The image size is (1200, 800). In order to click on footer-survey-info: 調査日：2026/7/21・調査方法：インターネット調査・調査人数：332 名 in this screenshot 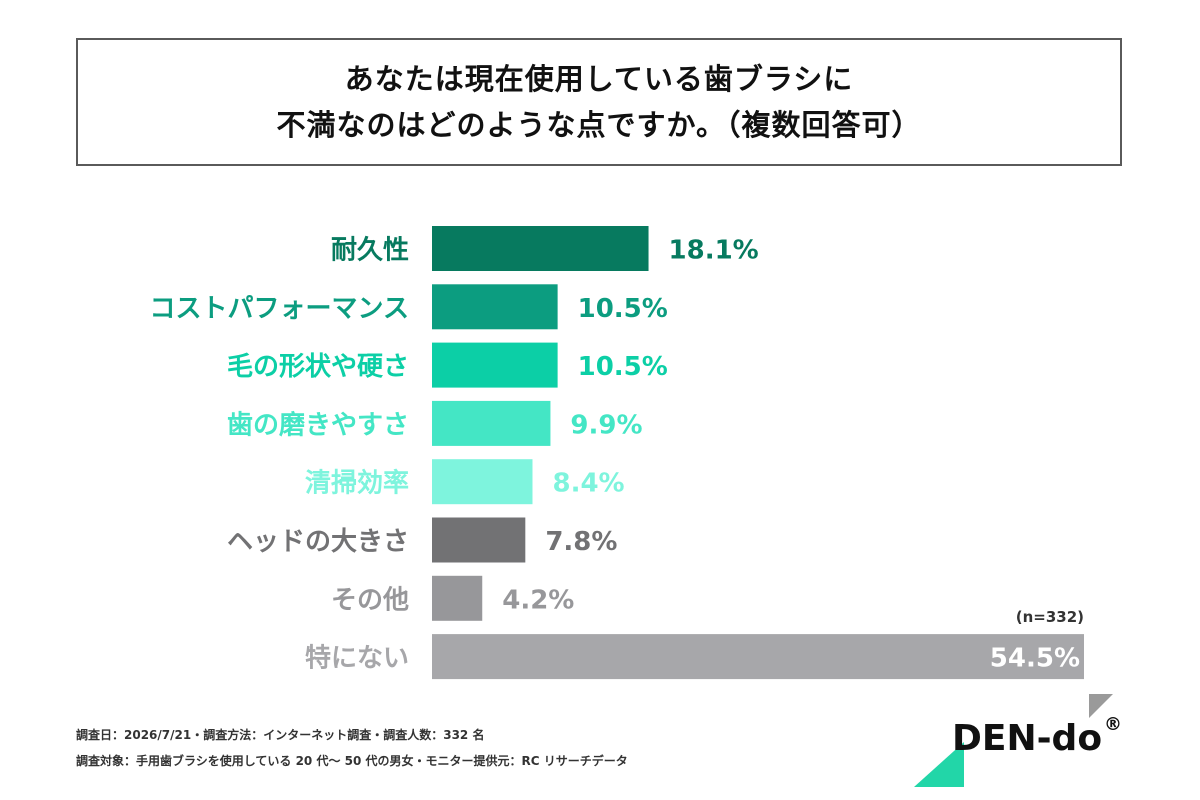, I will do `click(280, 735)`.